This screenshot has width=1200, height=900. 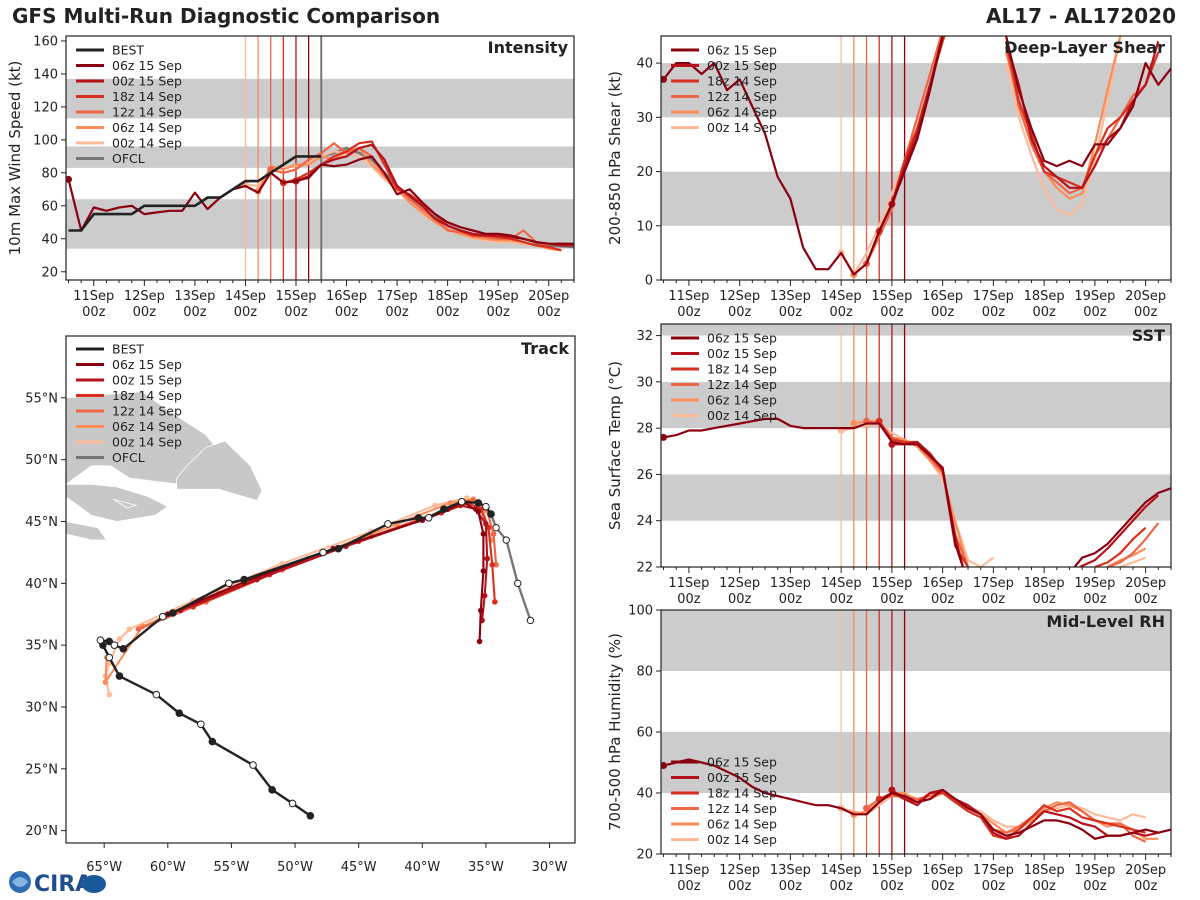 I want to click on best-line, so click(x=195, y=193).